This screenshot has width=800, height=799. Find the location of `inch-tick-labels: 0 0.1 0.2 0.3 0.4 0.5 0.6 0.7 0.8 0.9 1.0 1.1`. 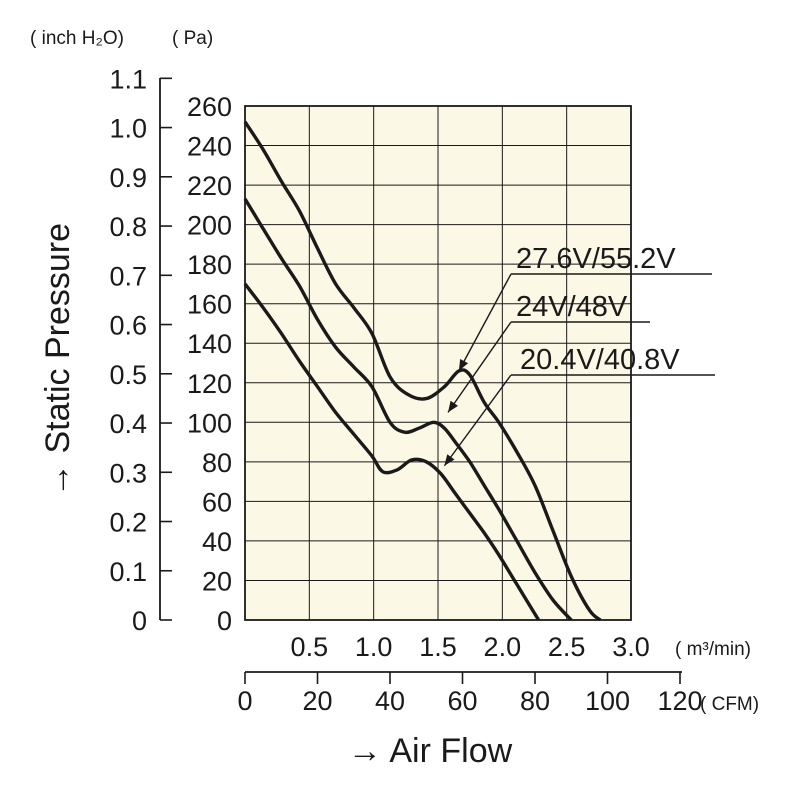

inch-tick-labels: 0 0.1 0.2 0.3 0.4 0.5 0.6 0.7 0.8 0.9 1.0 1.1 is located at coordinates (128, 350).